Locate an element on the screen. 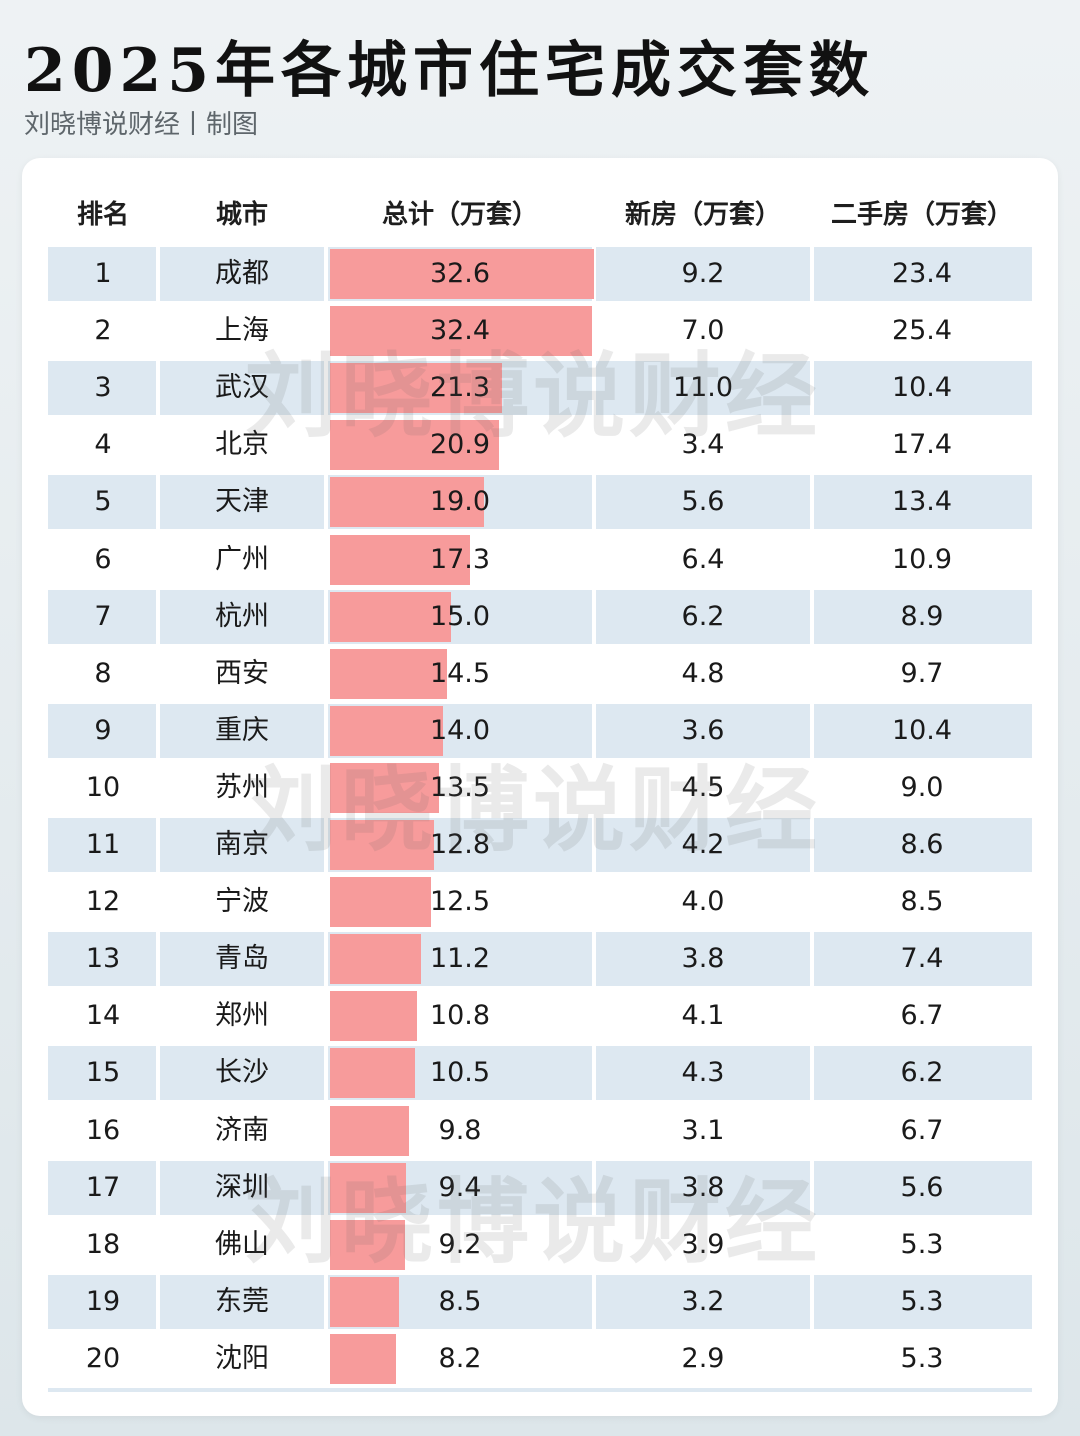 This screenshot has width=1080, height=1436. table-row: 10 苏州 13.5 4.5 9.0 is located at coordinates (540, 788).